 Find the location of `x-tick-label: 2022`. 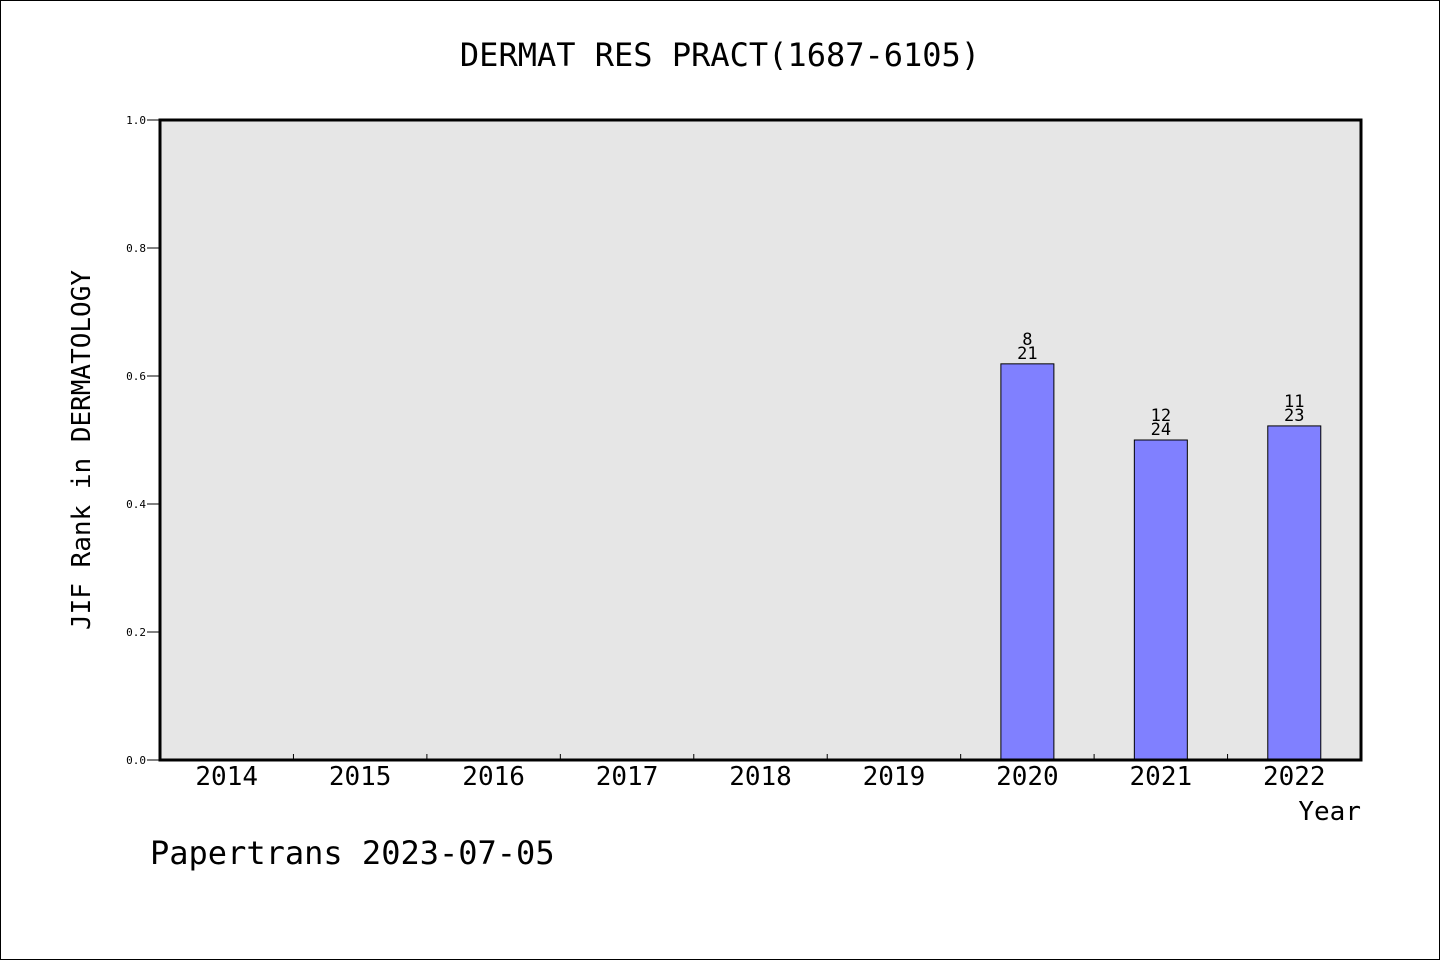

x-tick-label: 2022 is located at coordinates (1294, 777).